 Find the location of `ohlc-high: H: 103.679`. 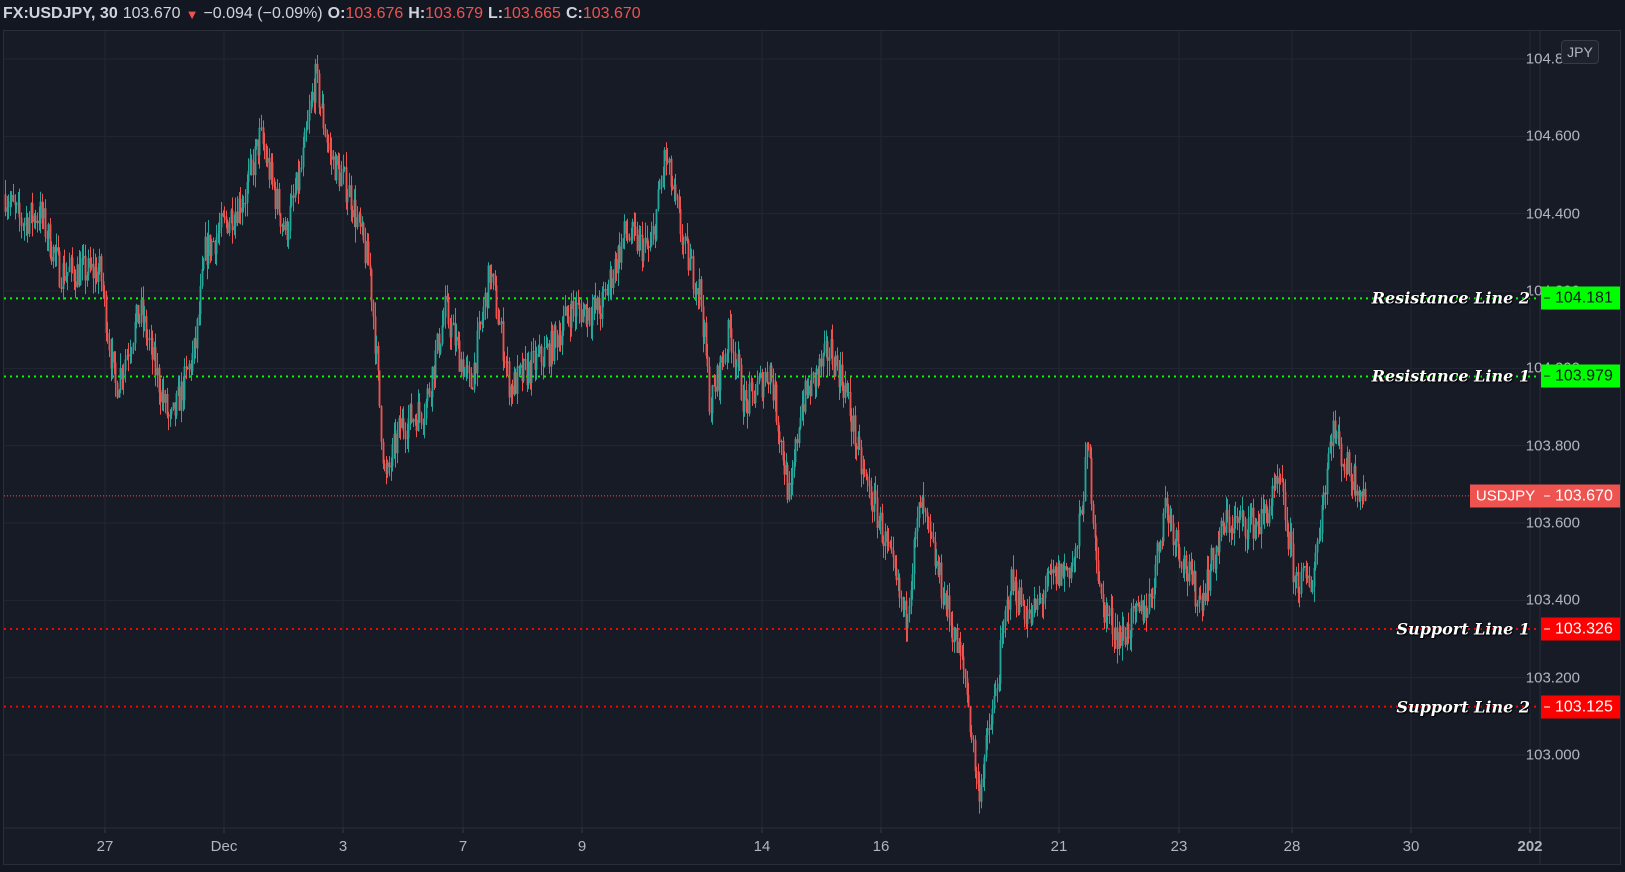

ohlc-high: H: 103.679 is located at coordinates (445, 14).